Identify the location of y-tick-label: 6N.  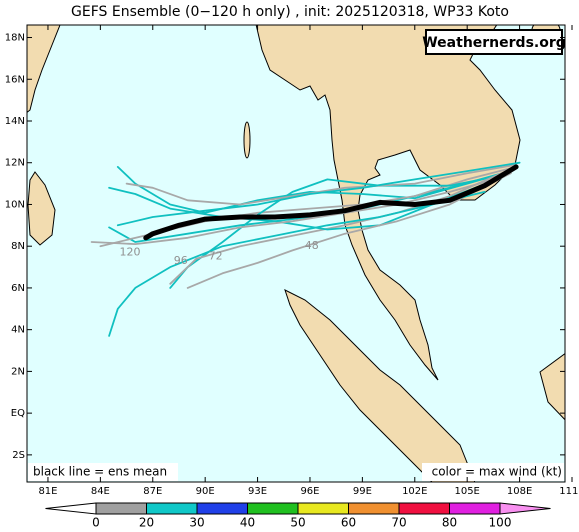
(18, 288).